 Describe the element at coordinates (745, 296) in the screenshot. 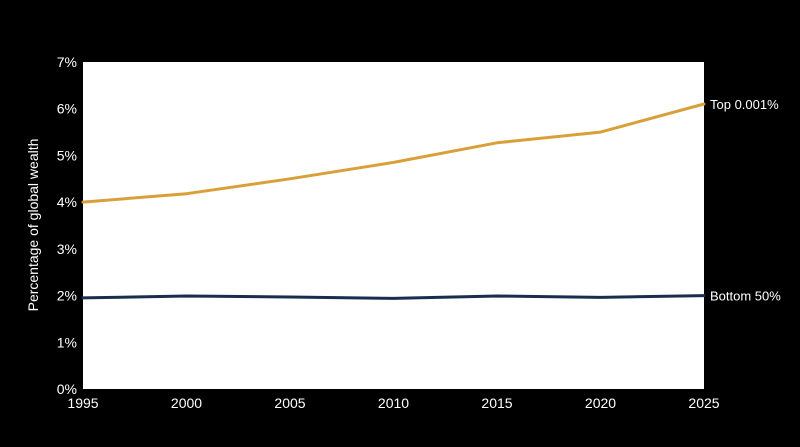

I see `series-end-label: Bottom 50%` at that location.